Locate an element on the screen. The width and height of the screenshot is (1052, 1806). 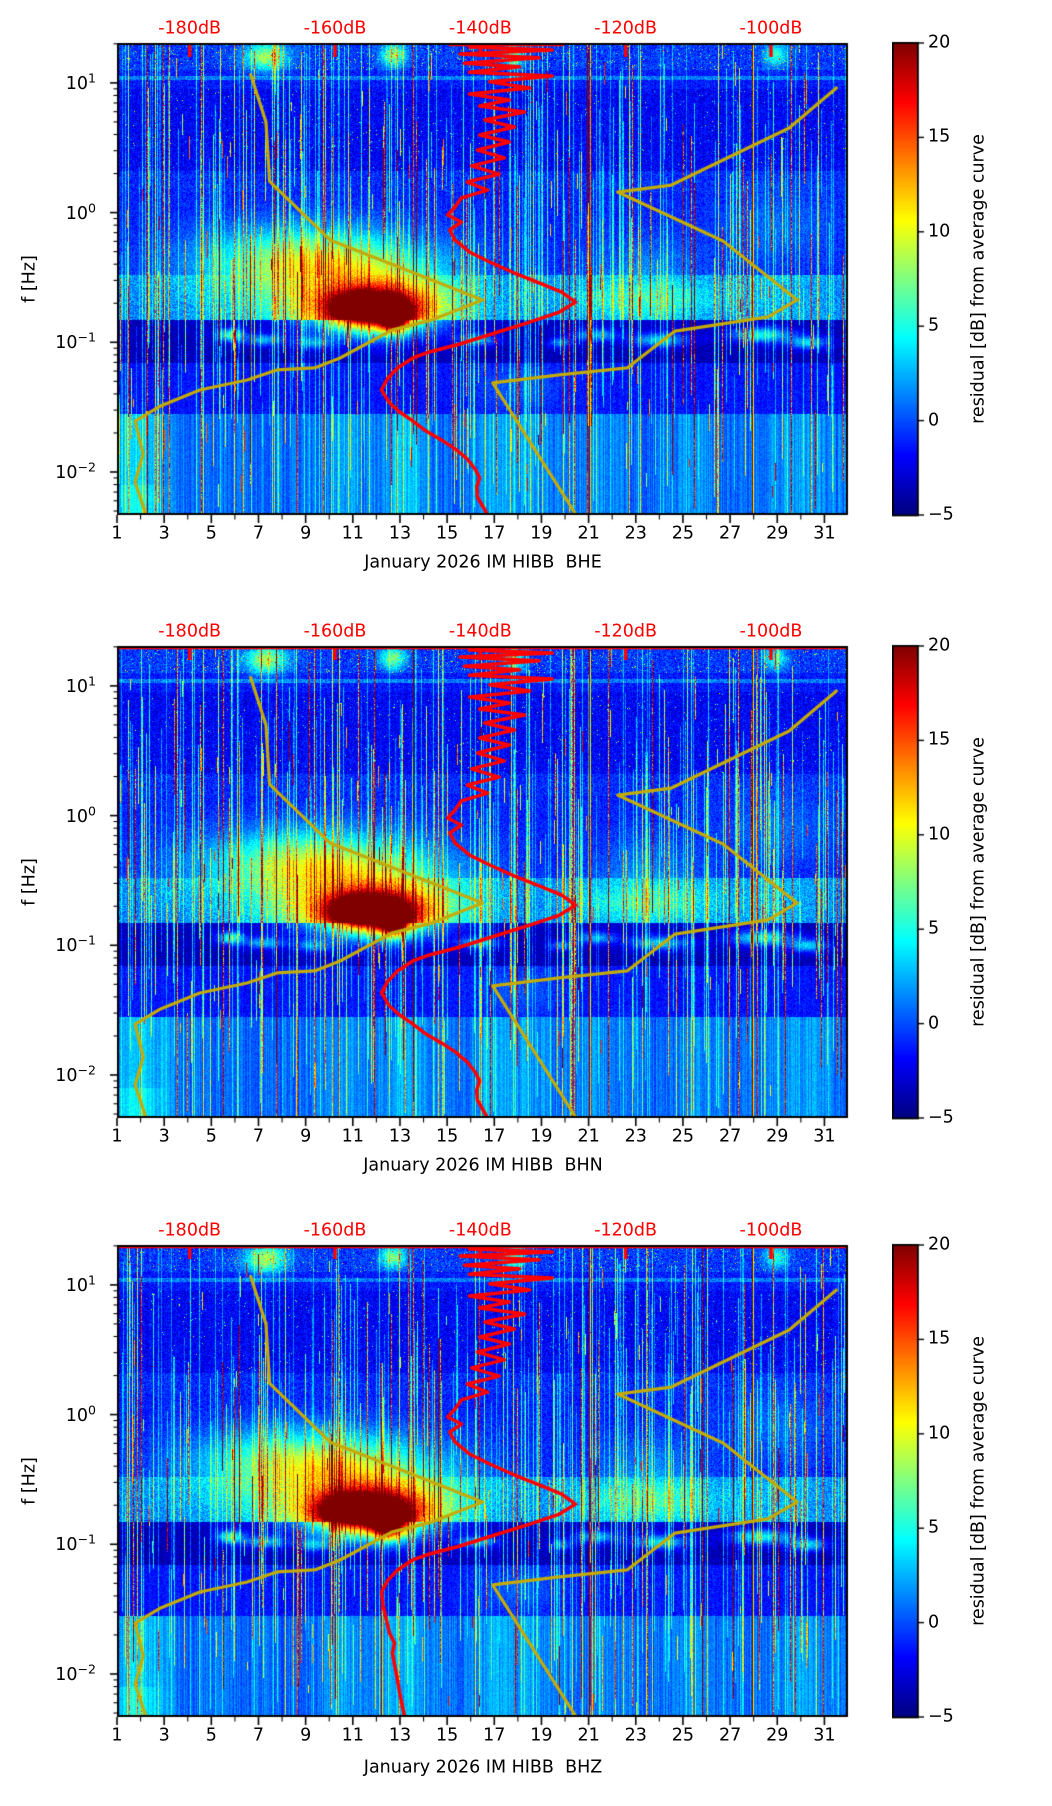
colorbar-label-bhe: residual [dB] from average curve is located at coordinates (978, 279).